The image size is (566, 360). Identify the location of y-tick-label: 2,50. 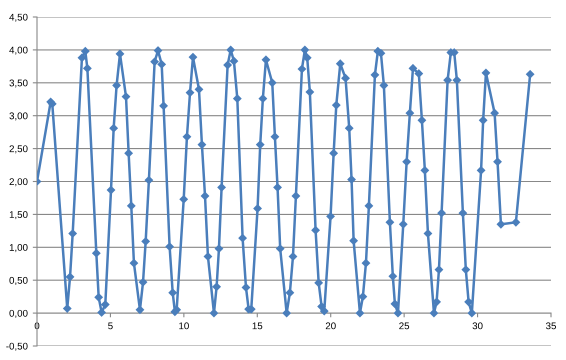
(19, 149).